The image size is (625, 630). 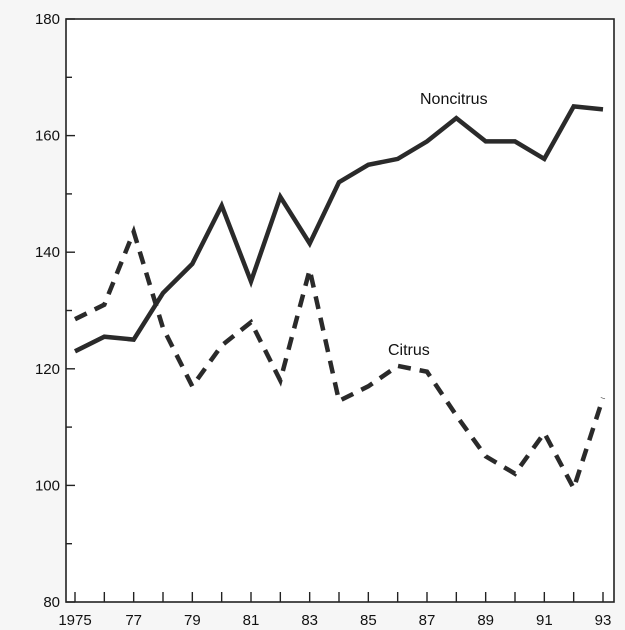 I want to click on x-tick-label: 83, so click(x=309, y=620).